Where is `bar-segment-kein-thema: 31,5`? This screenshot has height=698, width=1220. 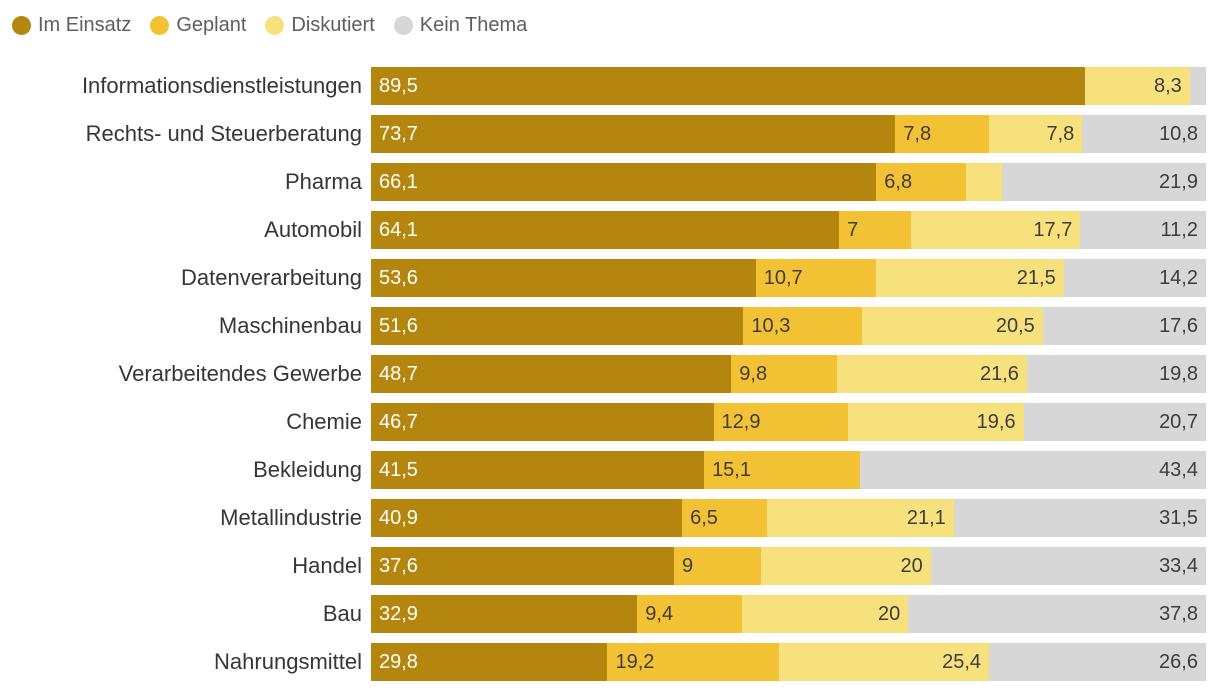
bar-segment-kein-thema: 31,5 is located at coordinates (1080, 518).